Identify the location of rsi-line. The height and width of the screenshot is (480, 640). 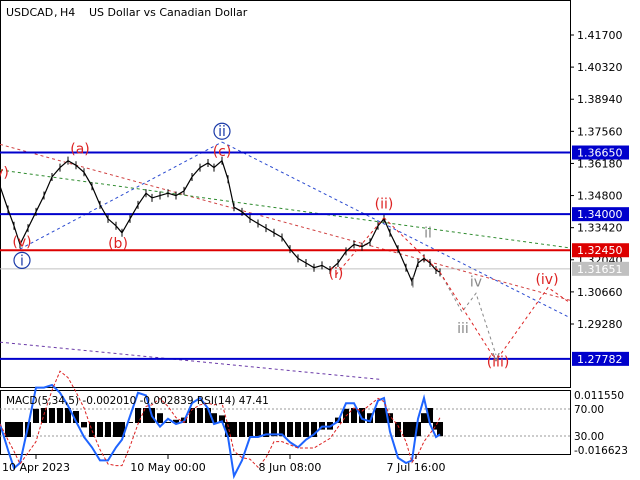
(220, 431).